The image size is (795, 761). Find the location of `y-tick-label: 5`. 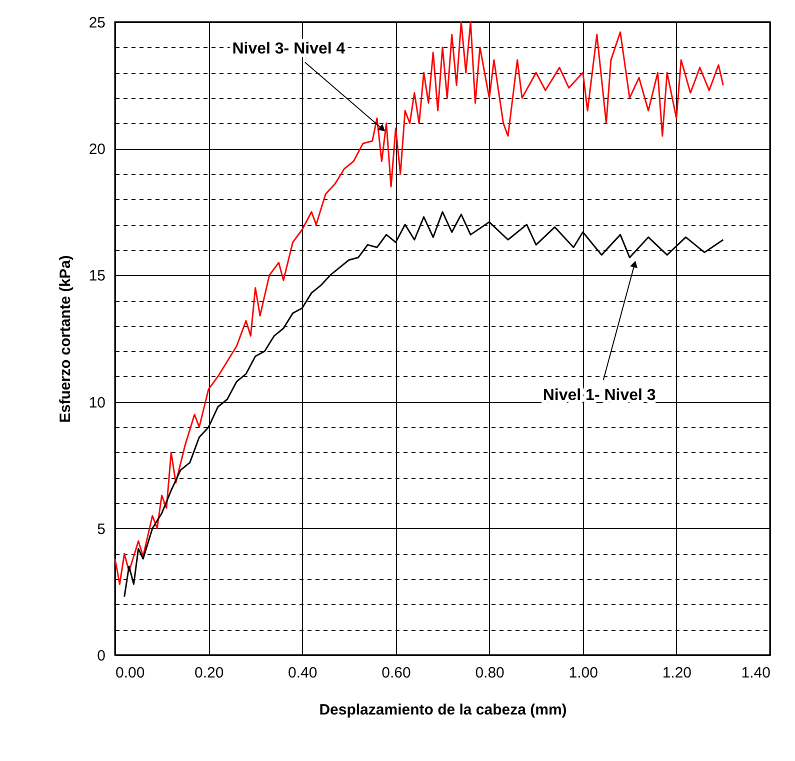

y-tick-label: 5 is located at coordinates (101, 529).